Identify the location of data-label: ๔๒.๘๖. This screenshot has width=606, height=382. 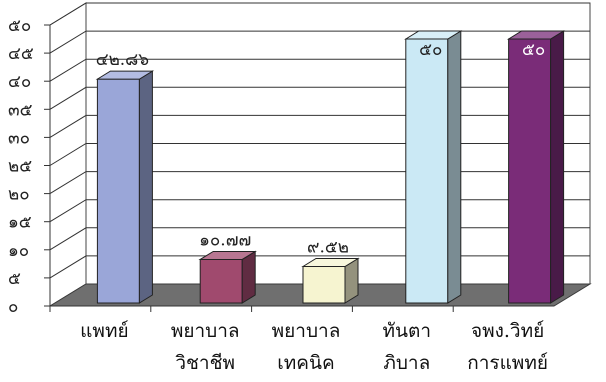
(122, 60).